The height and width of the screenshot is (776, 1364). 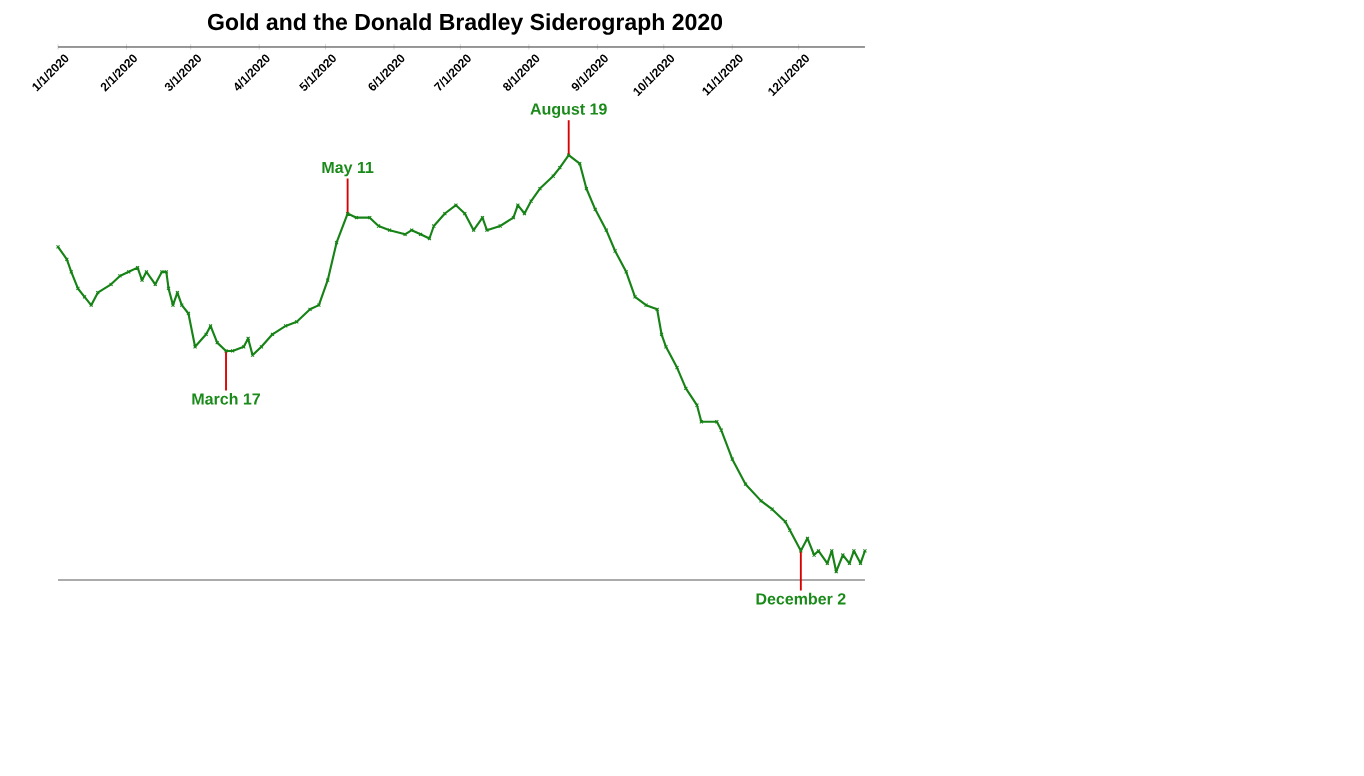 What do you see at coordinates (348, 169) in the screenshot?
I see `annotation: May 11` at bounding box center [348, 169].